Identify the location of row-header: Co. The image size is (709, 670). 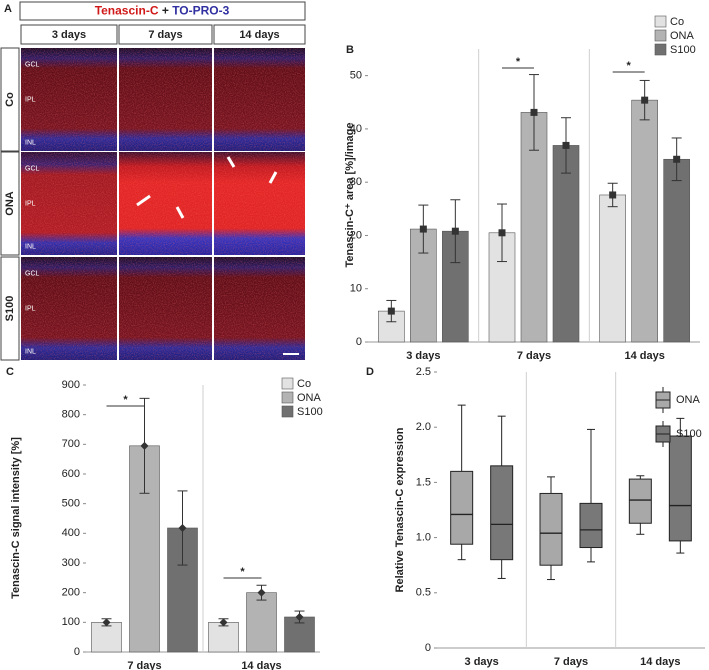
(10, 99).